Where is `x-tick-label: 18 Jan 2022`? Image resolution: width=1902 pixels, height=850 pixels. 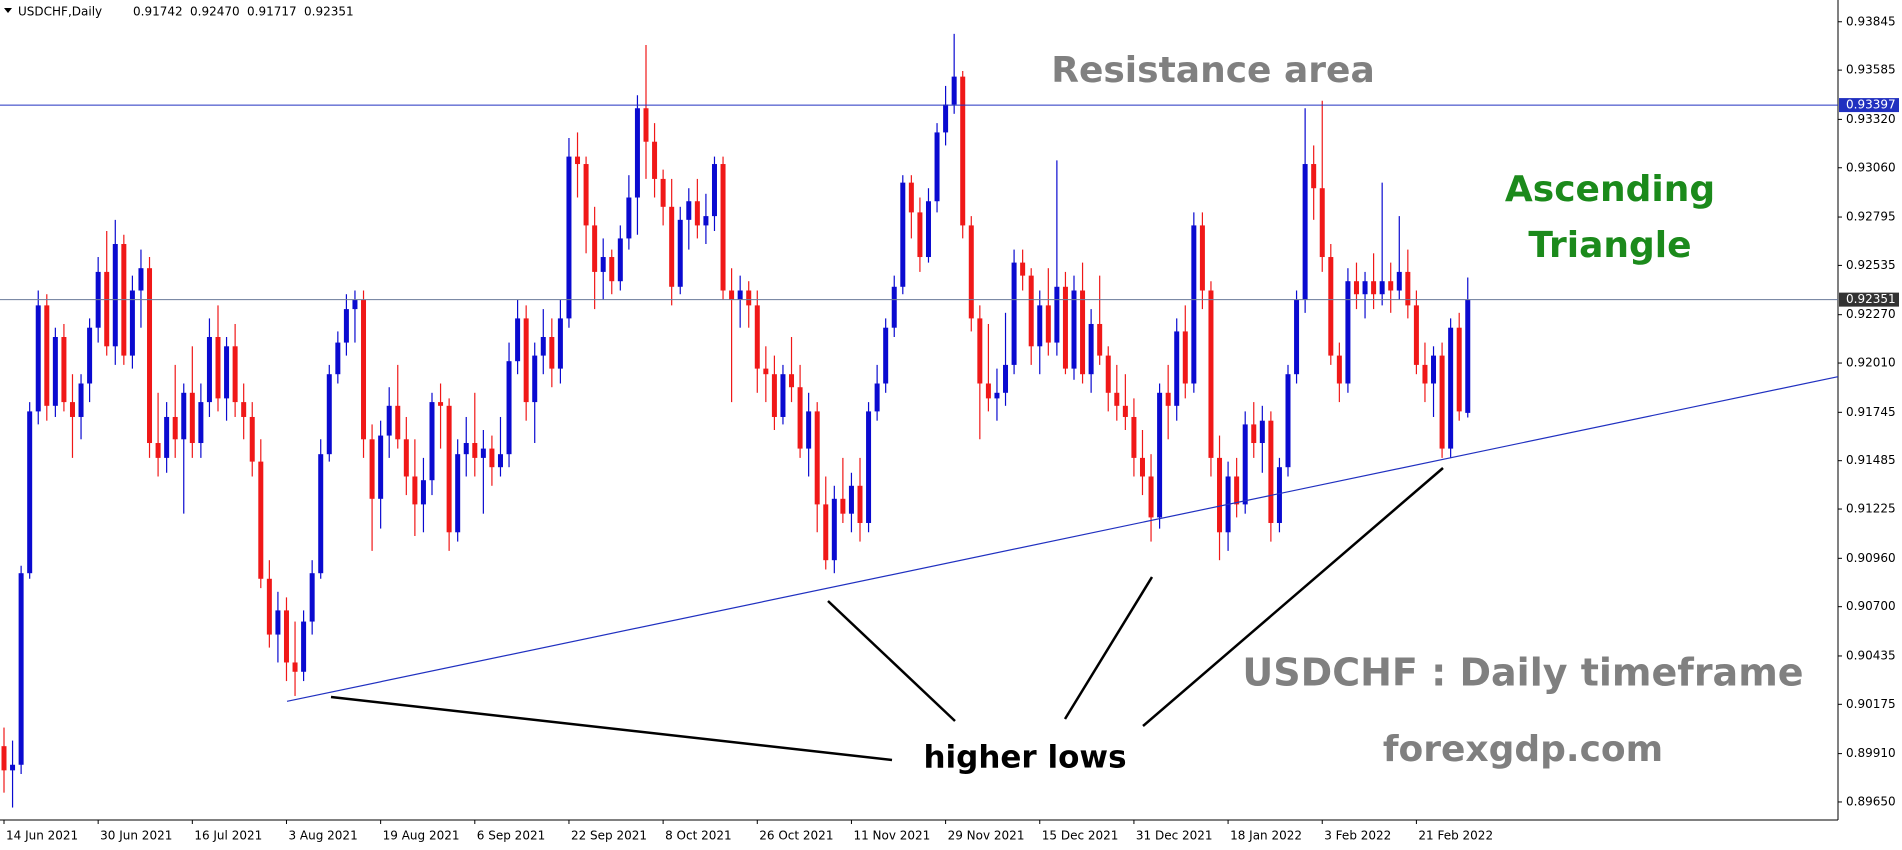
x-tick-label: 18 Jan 2022 is located at coordinates (1266, 836).